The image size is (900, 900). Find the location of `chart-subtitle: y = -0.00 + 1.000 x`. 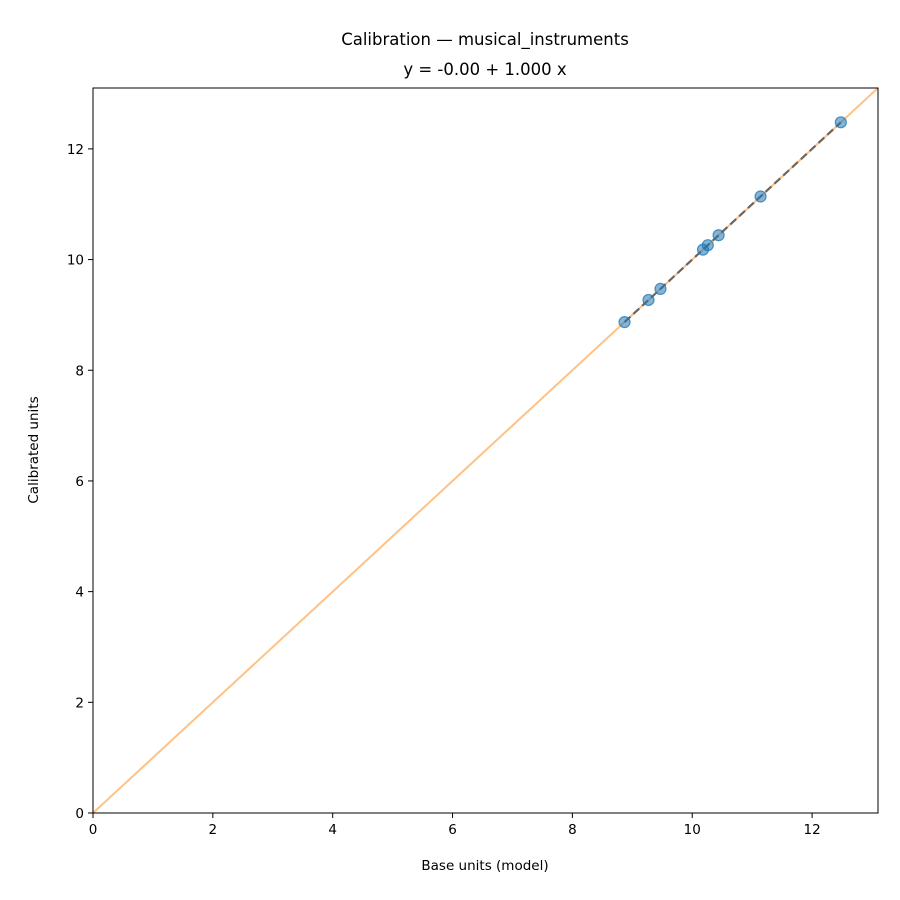

chart-subtitle: y = -0.00 + 1.000 x is located at coordinates (485, 69).